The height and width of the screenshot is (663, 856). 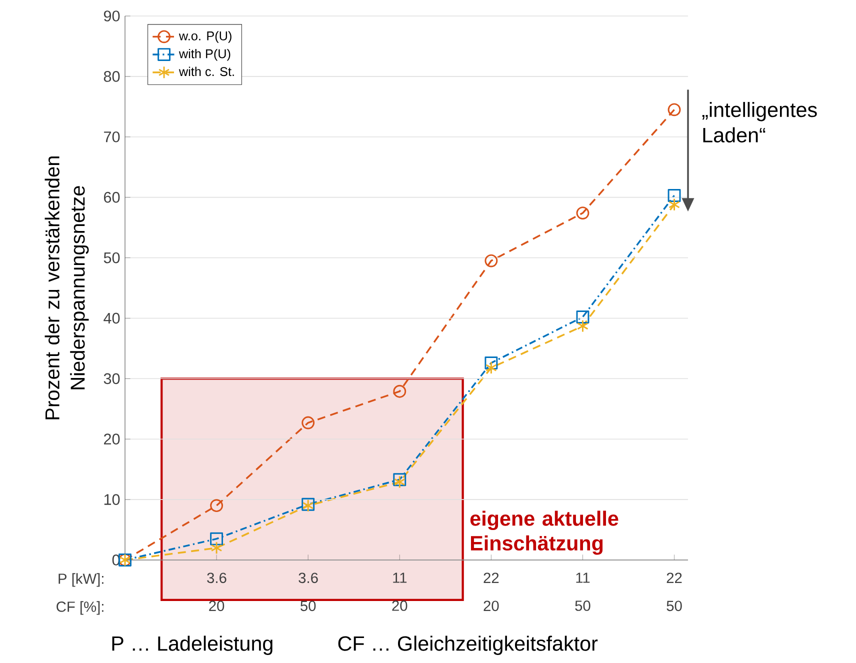 I want to click on category-label: 22 20, so click(x=491, y=592).